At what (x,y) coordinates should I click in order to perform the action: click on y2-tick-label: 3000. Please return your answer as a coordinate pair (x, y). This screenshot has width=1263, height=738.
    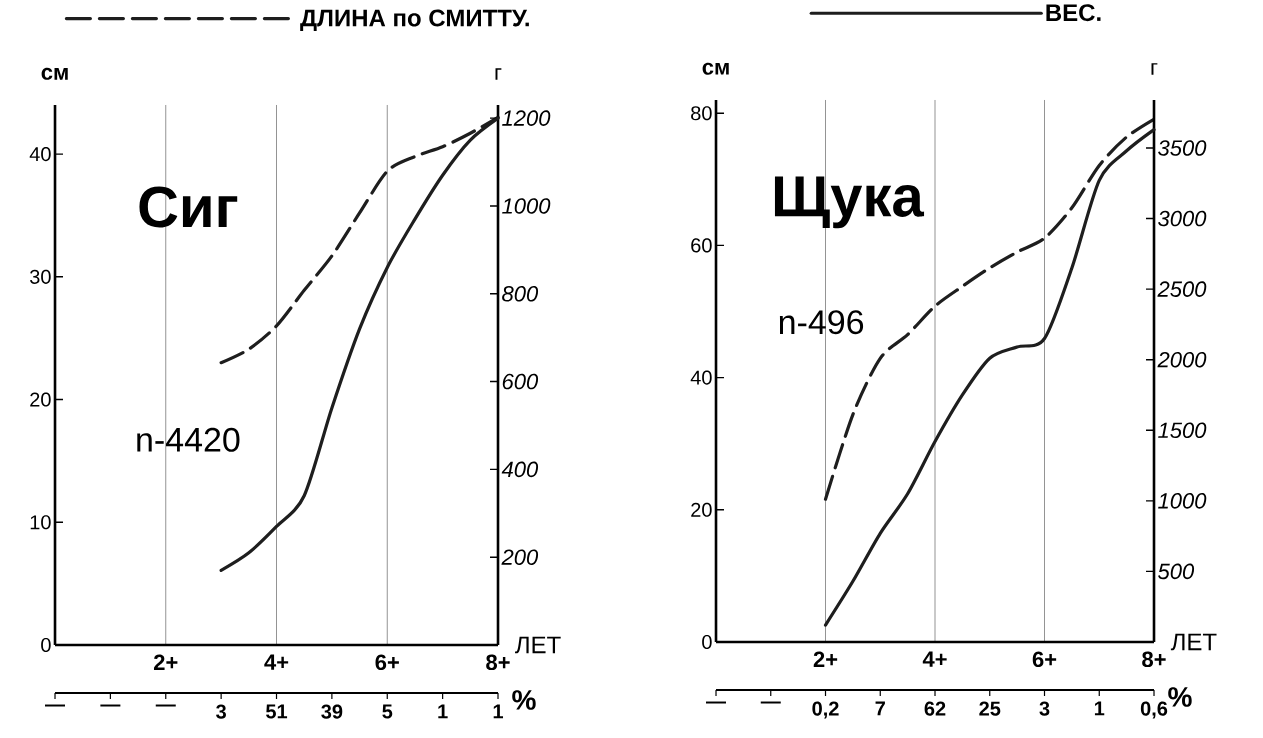
    Looking at the image, I should click on (1182, 218).